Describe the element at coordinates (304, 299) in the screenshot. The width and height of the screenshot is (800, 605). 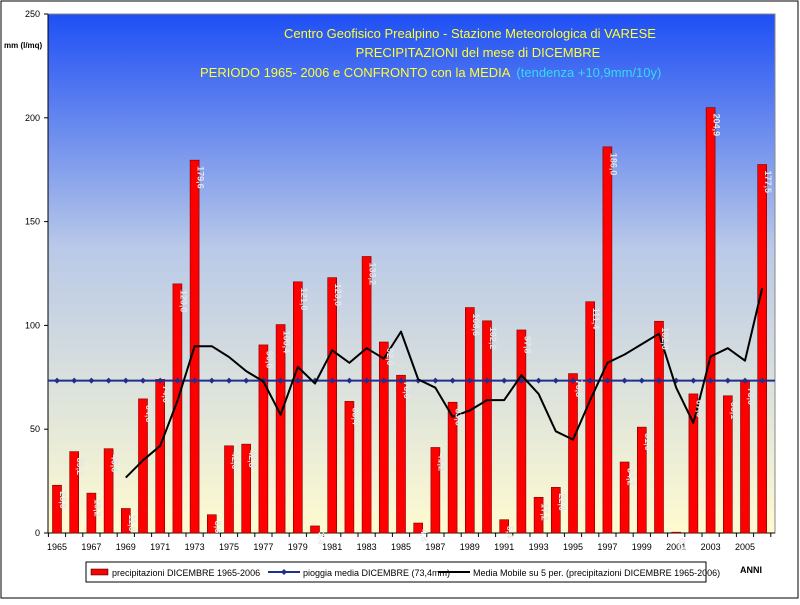
I see `bar-value-label: 121,0` at that location.